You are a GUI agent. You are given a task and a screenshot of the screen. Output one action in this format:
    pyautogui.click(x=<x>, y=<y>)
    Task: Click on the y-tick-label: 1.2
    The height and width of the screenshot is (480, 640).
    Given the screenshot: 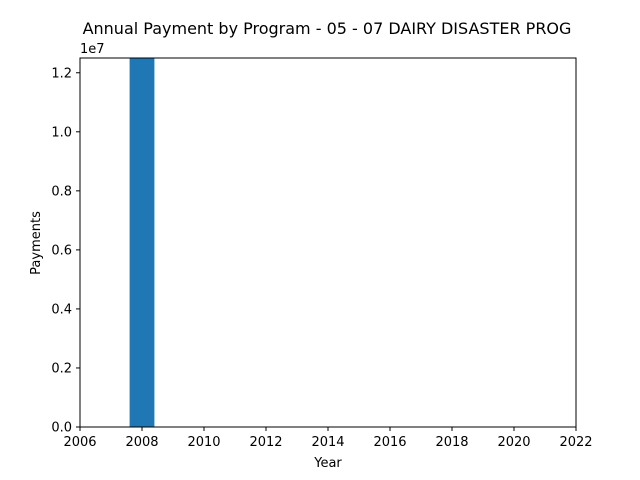 What is the action you would take?
    pyautogui.click(x=61, y=73)
    